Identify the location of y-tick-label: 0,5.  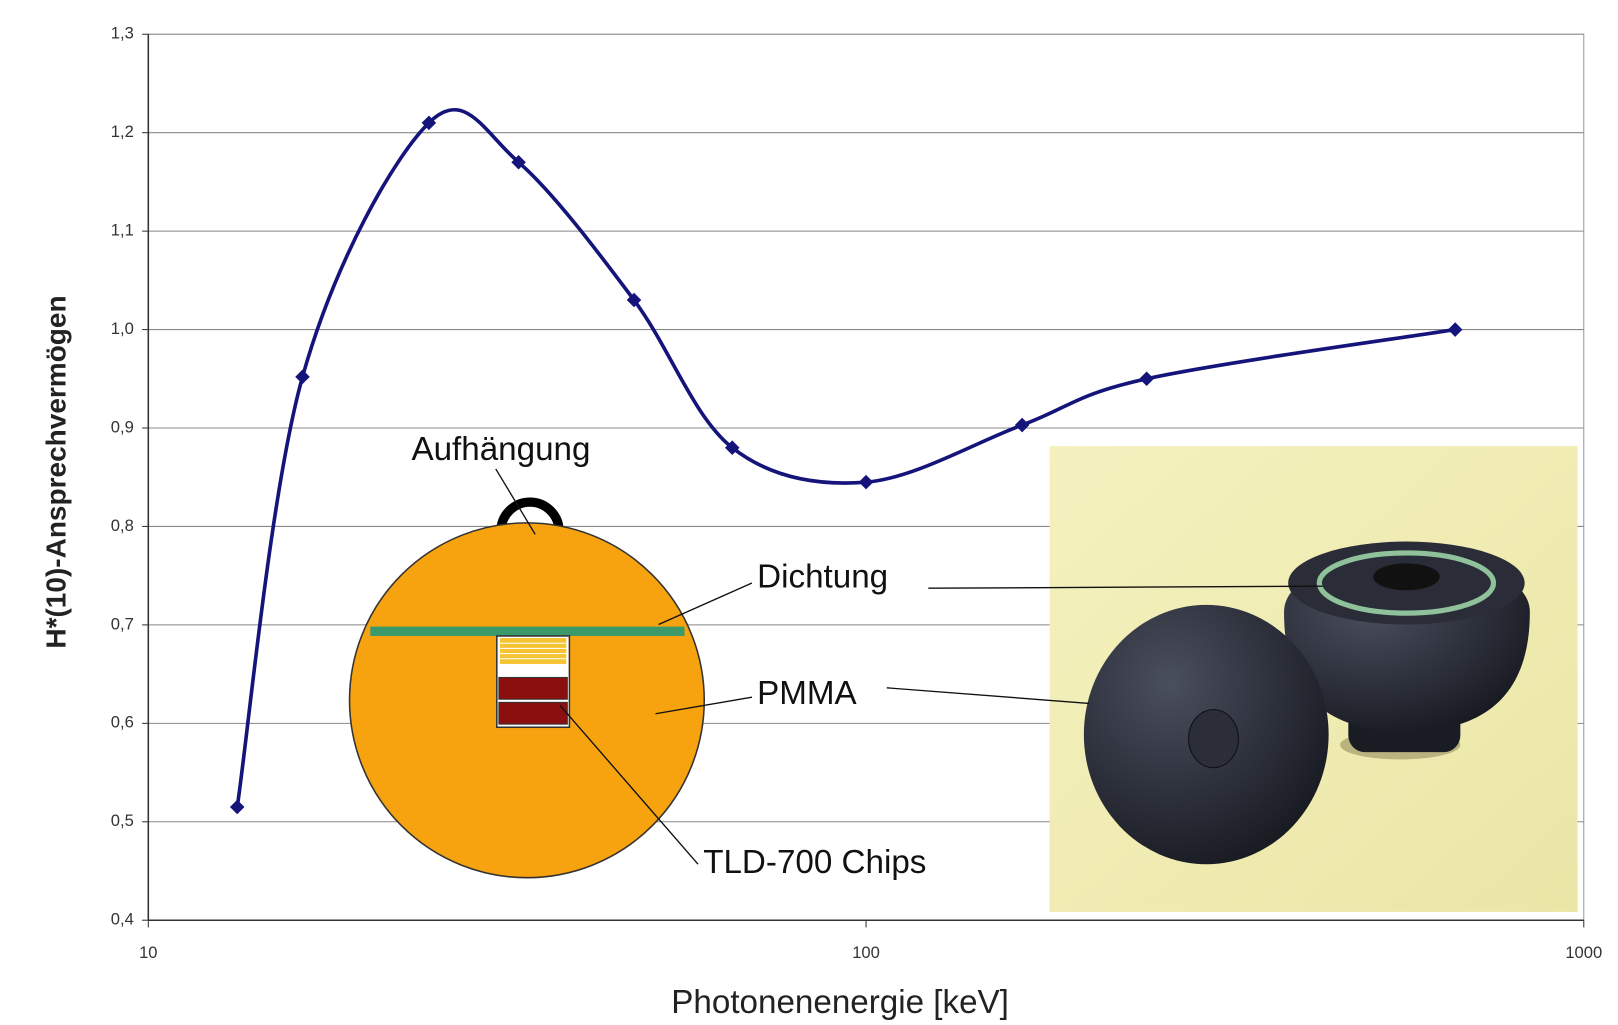
(122, 820).